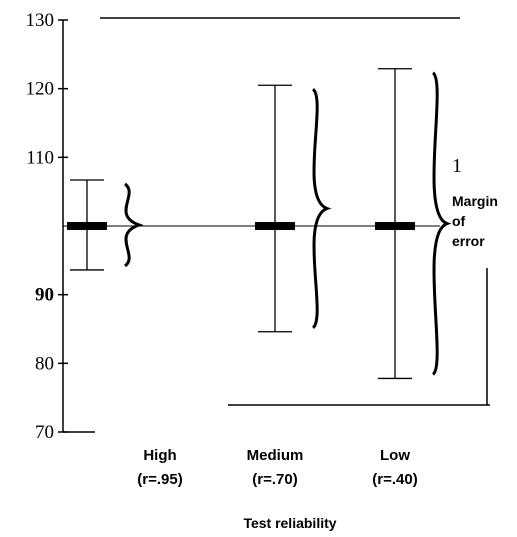 The width and height of the screenshot is (517, 537). What do you see at coordinates (44, 295) in the screenshot?
I see `y-tick-label: 90` at bounding box center [44, 295].